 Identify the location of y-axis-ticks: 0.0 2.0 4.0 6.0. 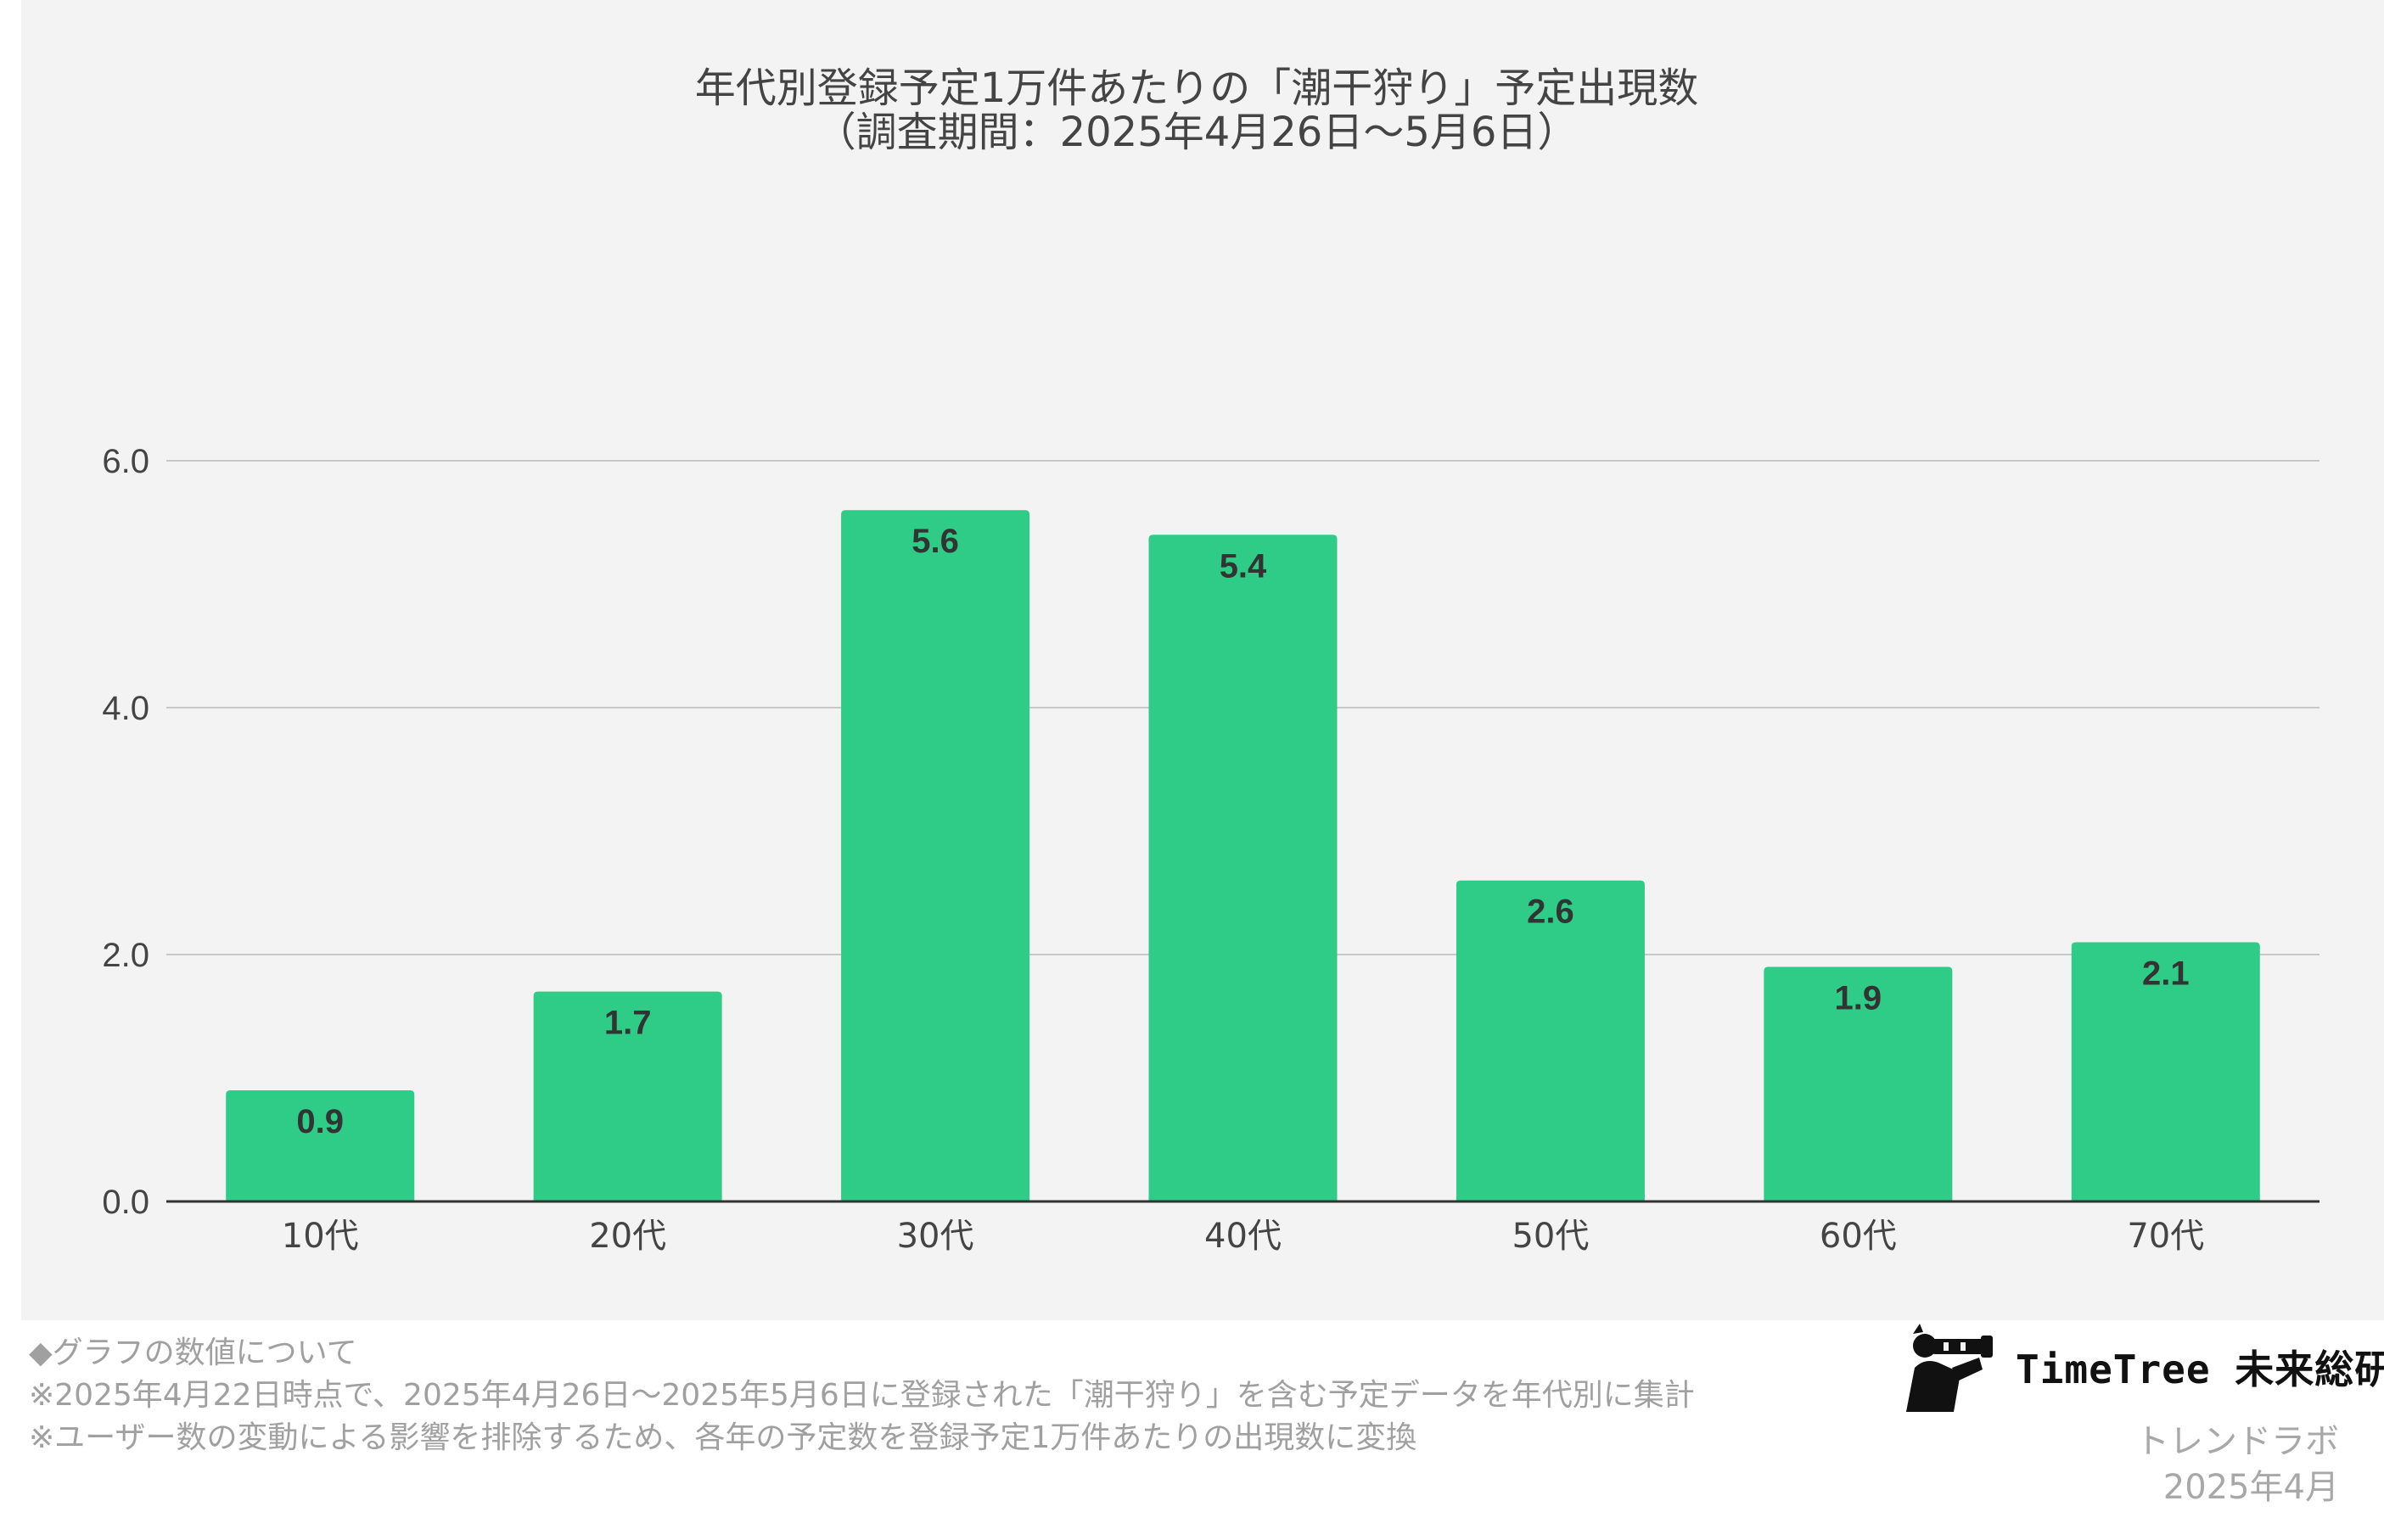
(125, 832).